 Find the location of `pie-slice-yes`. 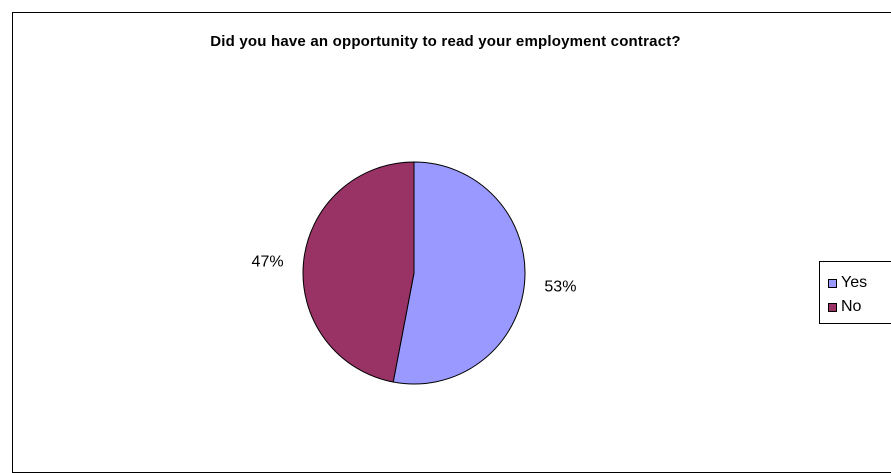

pie-slice-yes is located at coordinates (459, 273).